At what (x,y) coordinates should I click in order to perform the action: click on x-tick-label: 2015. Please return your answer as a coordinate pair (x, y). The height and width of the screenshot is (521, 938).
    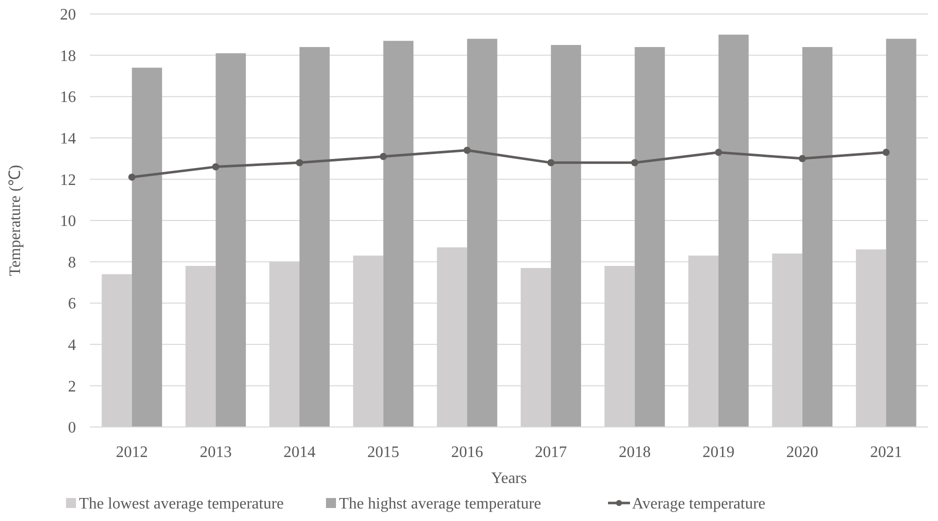
    Looking at the image, I should click on (383, 452).